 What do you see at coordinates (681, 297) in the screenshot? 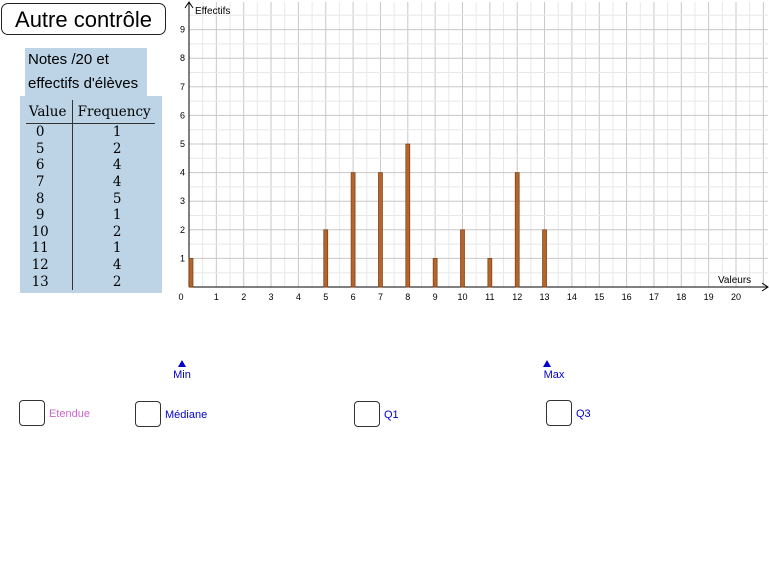
I see `x-tick-label: 18` at bounding box center [681, 297].